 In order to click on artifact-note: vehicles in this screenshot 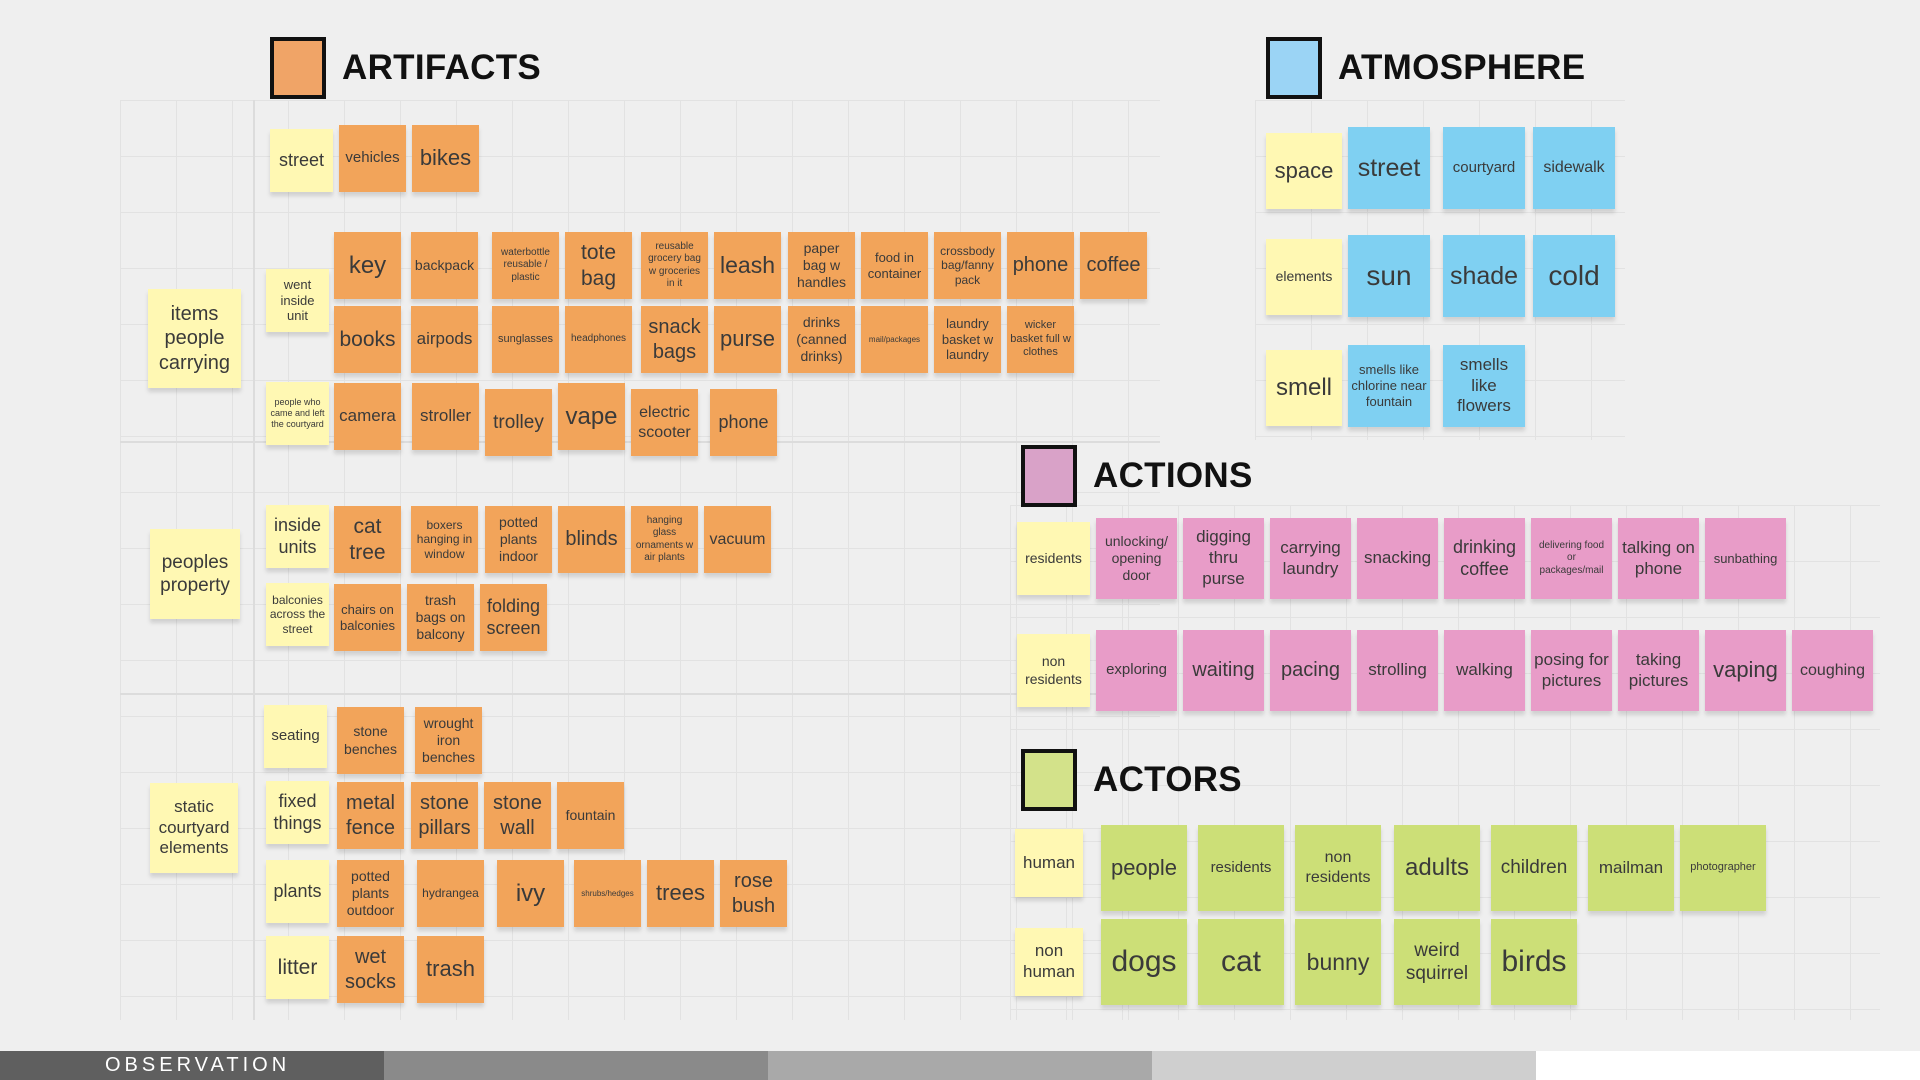, I will do `click(372, 158)`.